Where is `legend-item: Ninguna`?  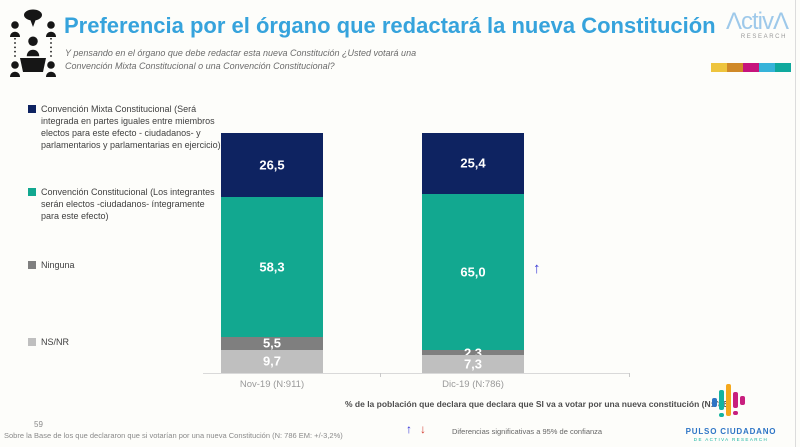 legend-item: Ninguna is located at coordinates (51, 265).